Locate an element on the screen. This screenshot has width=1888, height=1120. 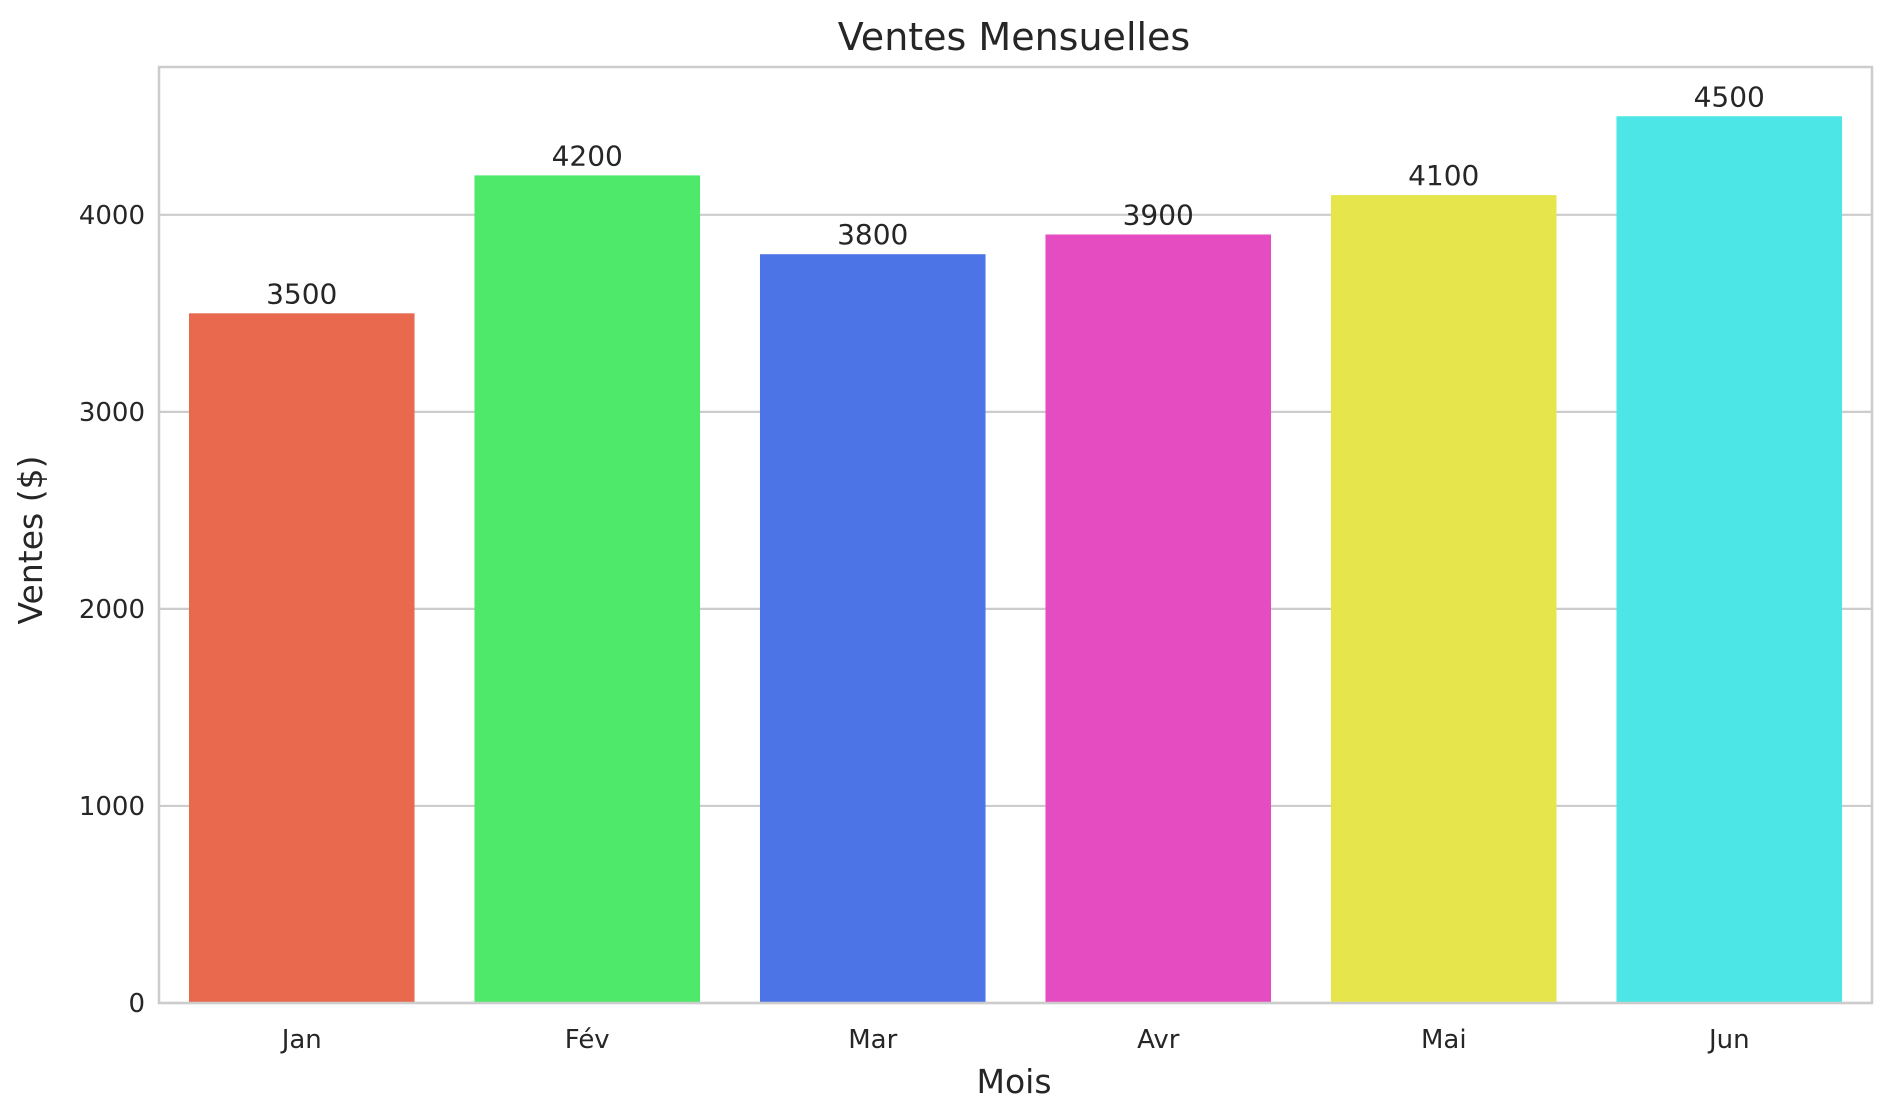
bar-value-label: 3900 is located at coordinates (1158, 214).